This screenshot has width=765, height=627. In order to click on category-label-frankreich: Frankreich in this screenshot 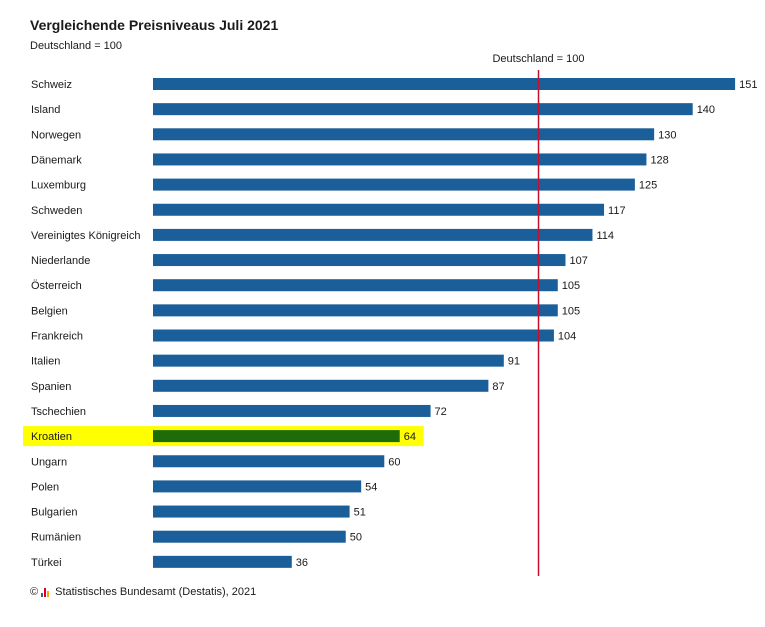, I will do `click(57, 337)`.